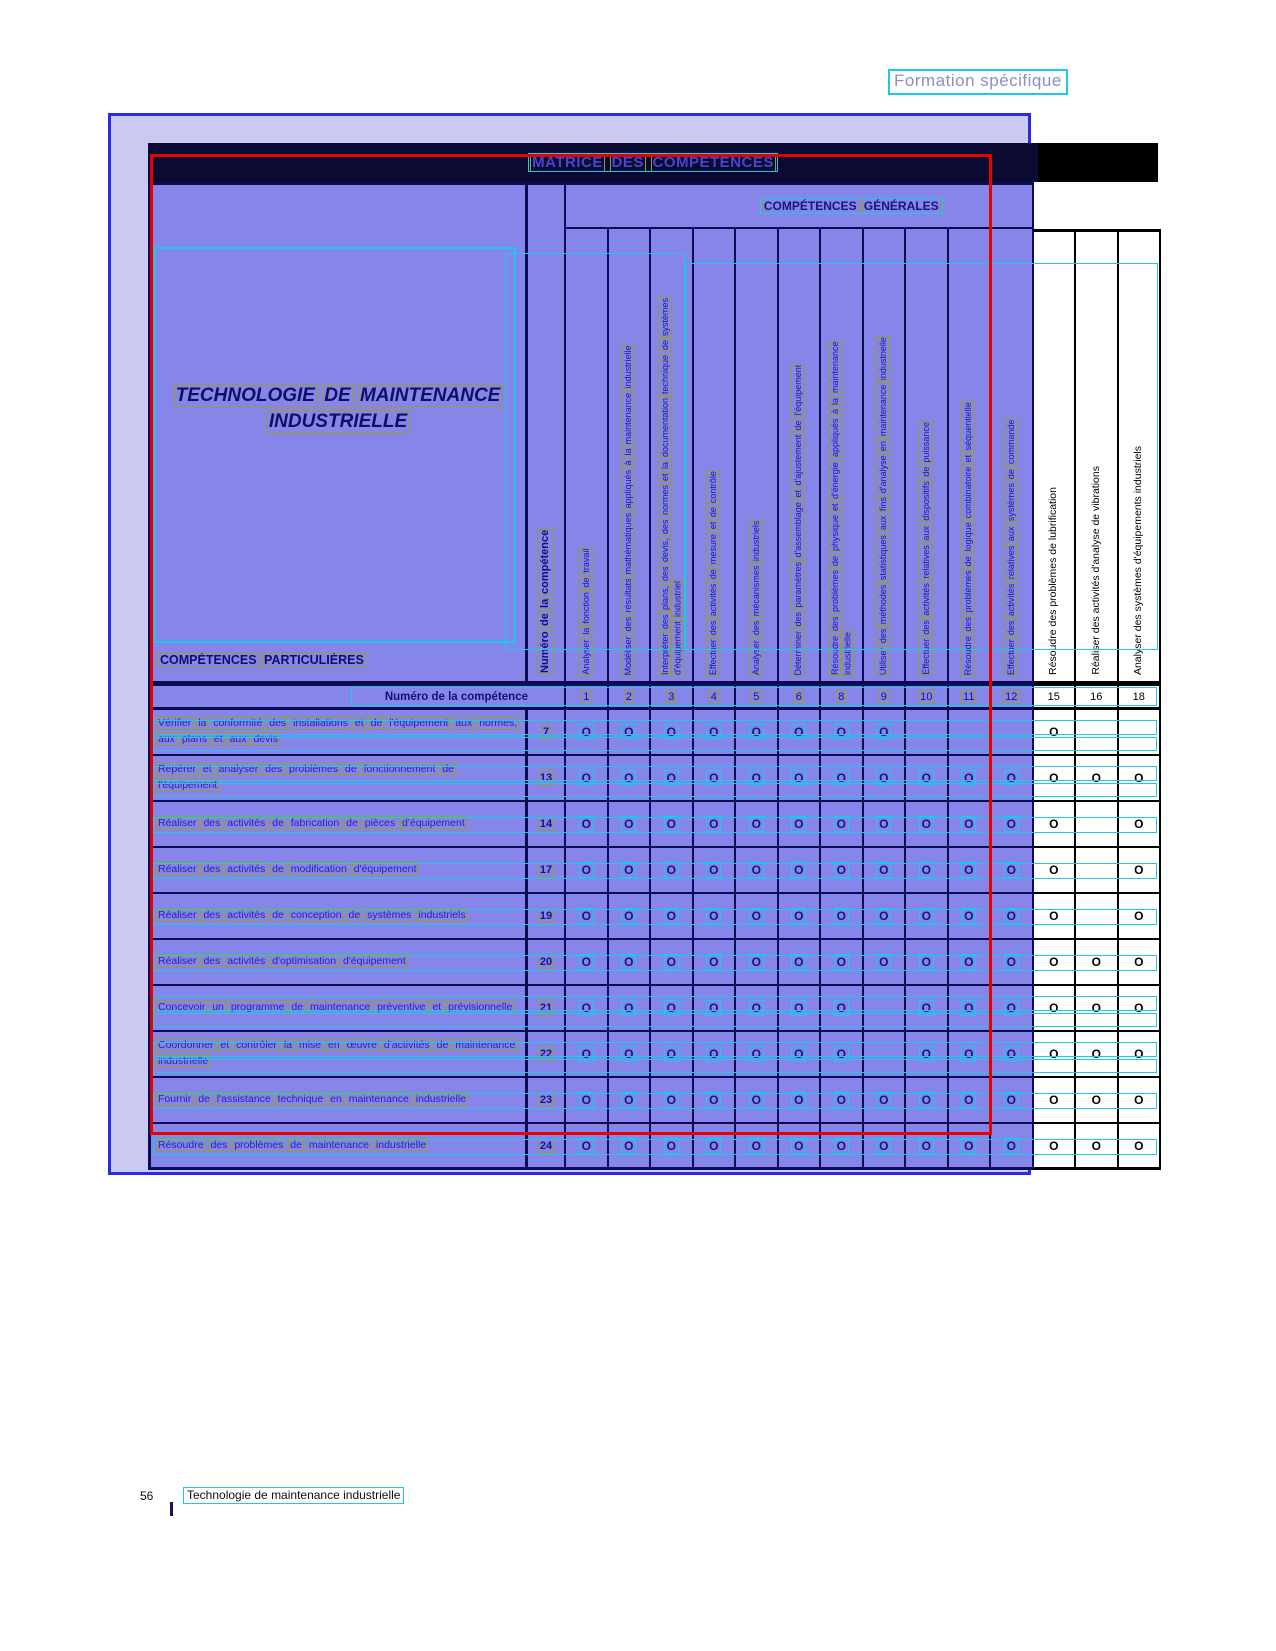 This screenshot has height=1651, width=1276. What do you see at coordinates (1139, 1055) in the screenshot?
I see `matrix-cell-22-18: O` at bounding box center [1139, 1055].